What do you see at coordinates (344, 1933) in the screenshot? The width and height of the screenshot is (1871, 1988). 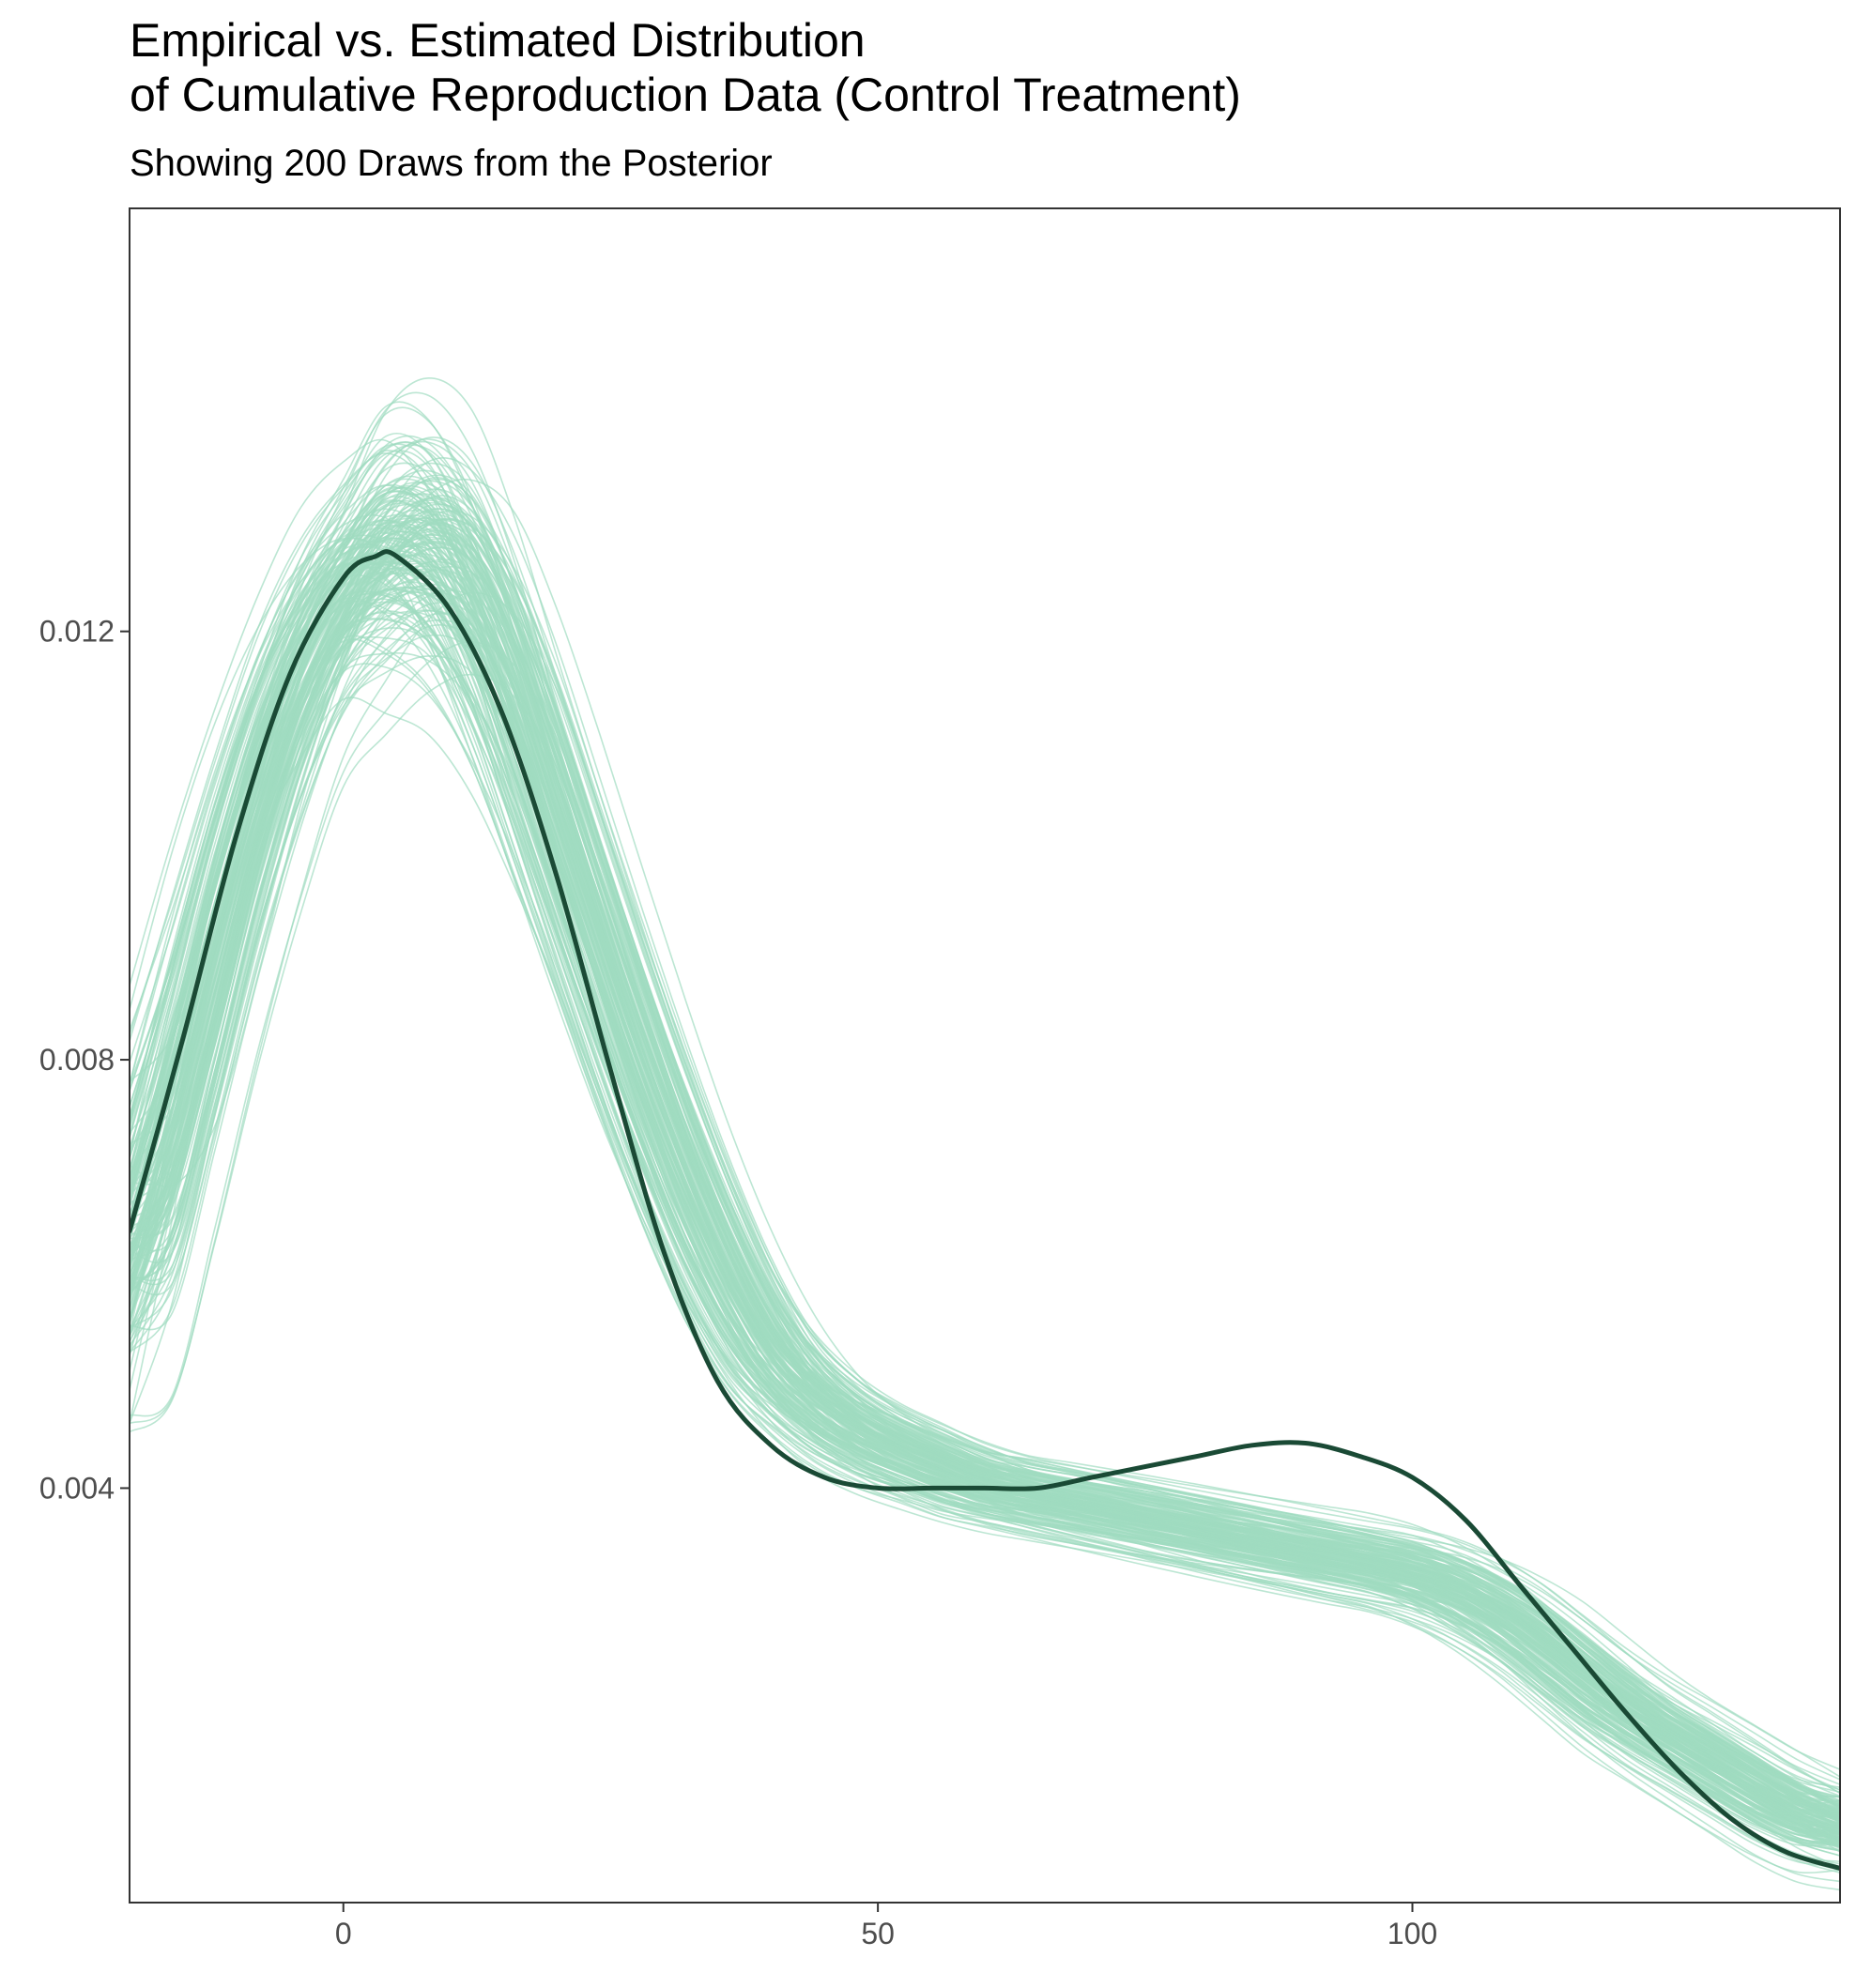 I see `x-tick-label: 0` at bounding box center [344, 1933].